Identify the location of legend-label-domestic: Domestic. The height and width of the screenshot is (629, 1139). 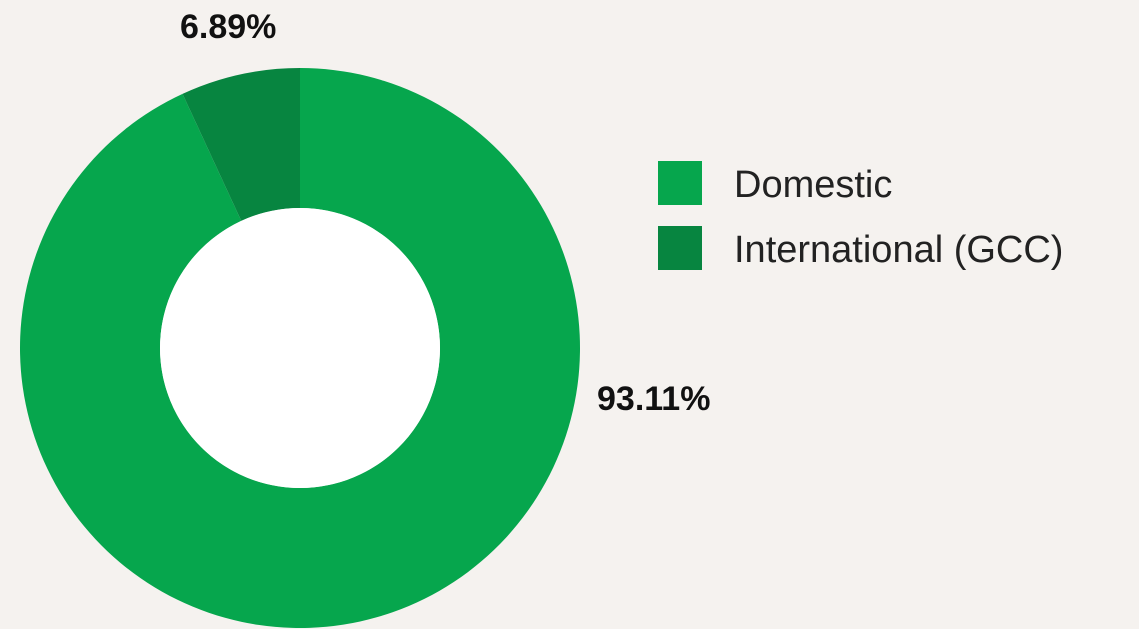
(813, 185).